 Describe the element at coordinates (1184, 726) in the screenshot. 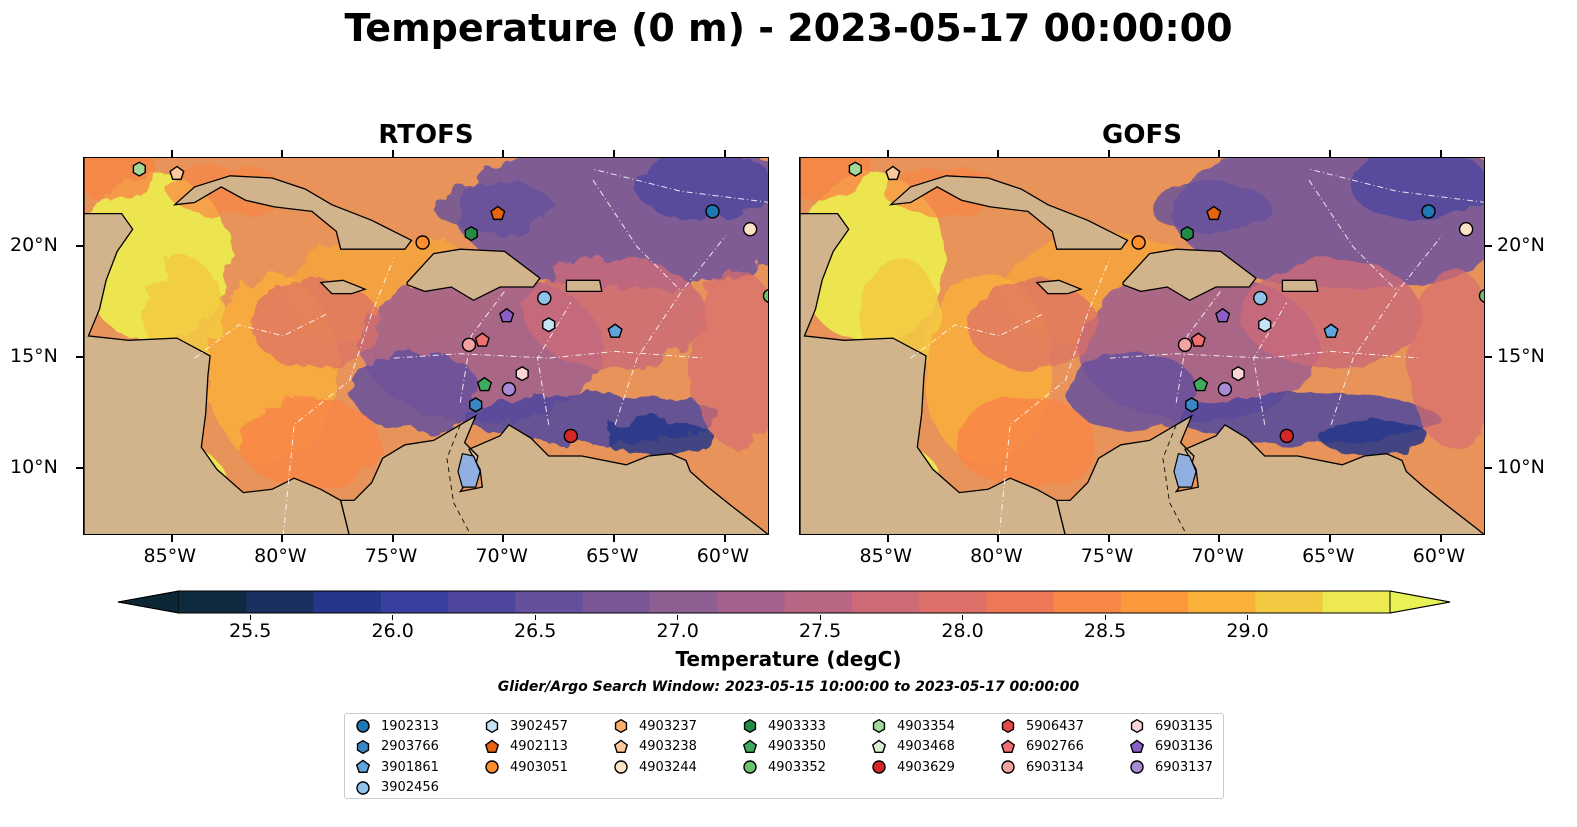

I see `legend-label: 6903135` at that location.